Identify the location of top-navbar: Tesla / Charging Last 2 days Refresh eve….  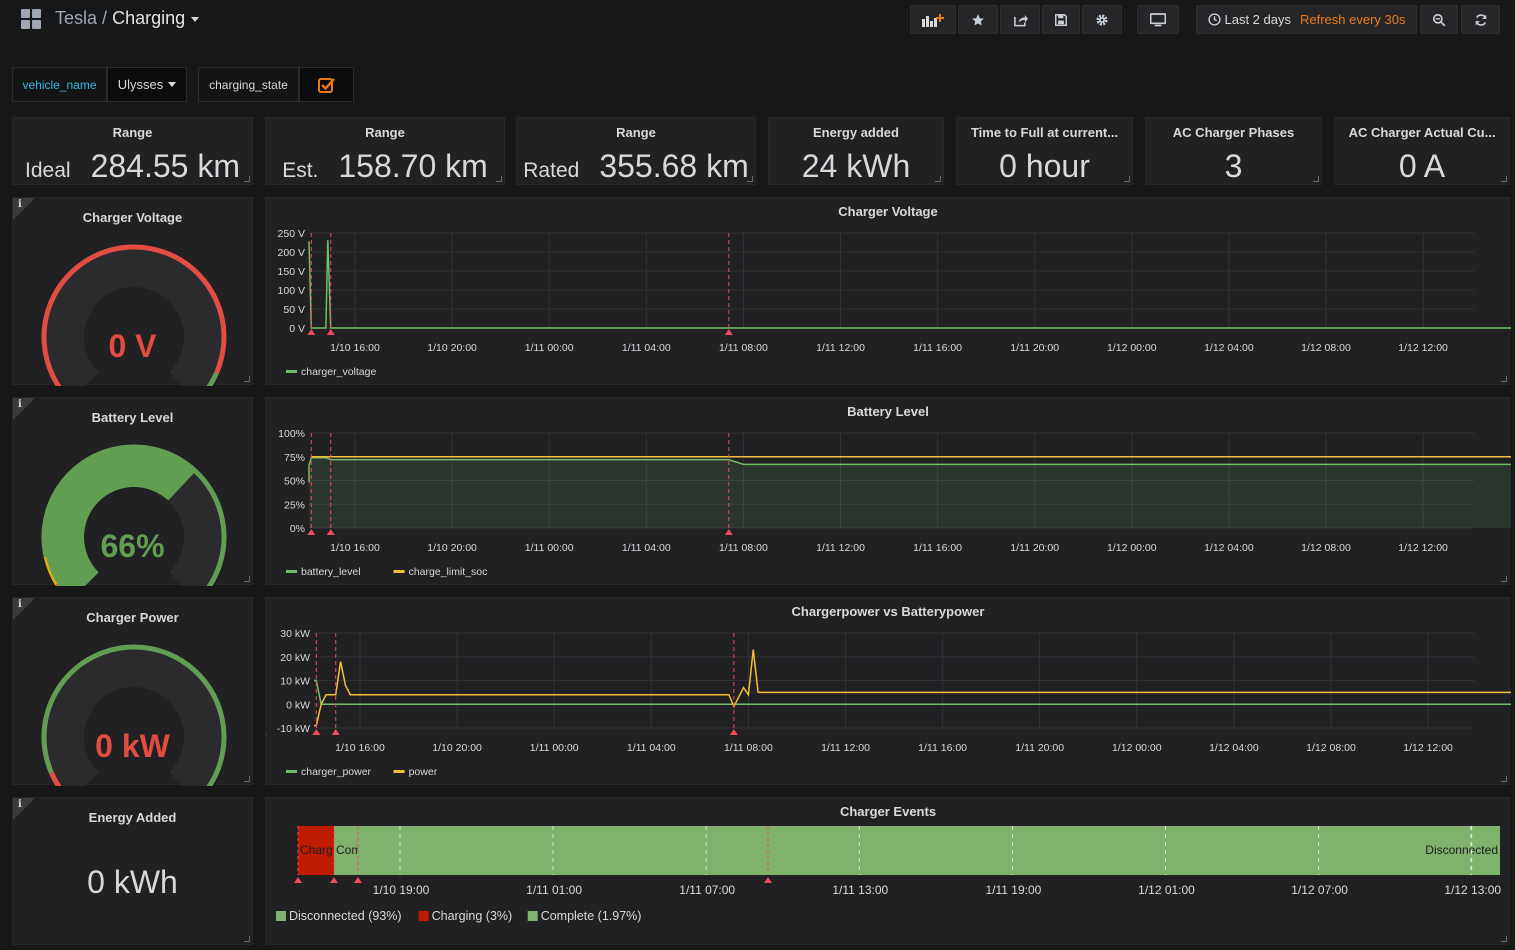
(757, 20).